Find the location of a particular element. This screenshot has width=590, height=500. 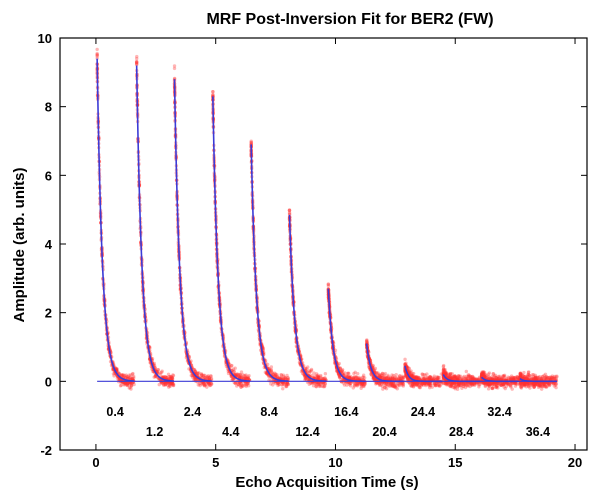

inversion-time-label: 28.4 is located at coordinates (461, 432).